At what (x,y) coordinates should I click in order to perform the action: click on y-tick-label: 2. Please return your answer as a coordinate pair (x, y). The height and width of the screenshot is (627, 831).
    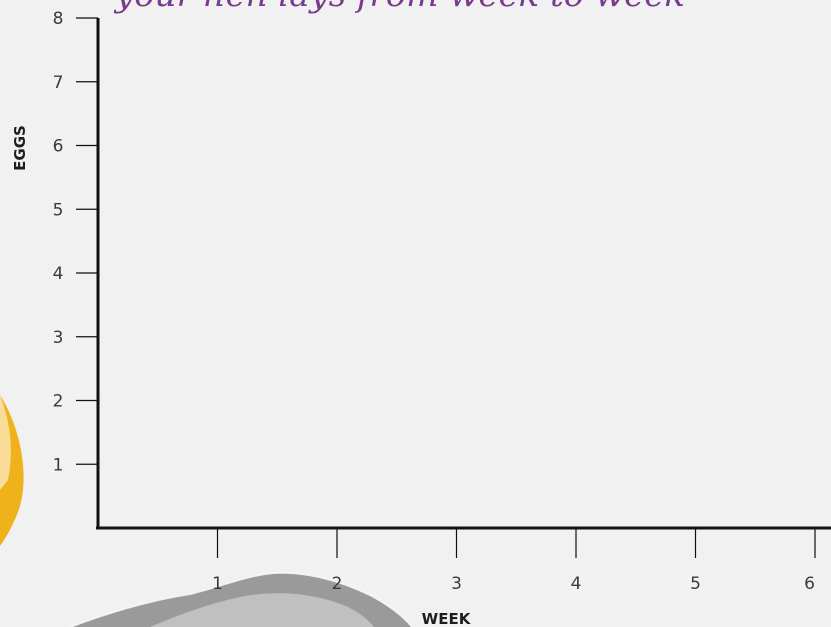
    Looking at the image, I should click on (58, 402).